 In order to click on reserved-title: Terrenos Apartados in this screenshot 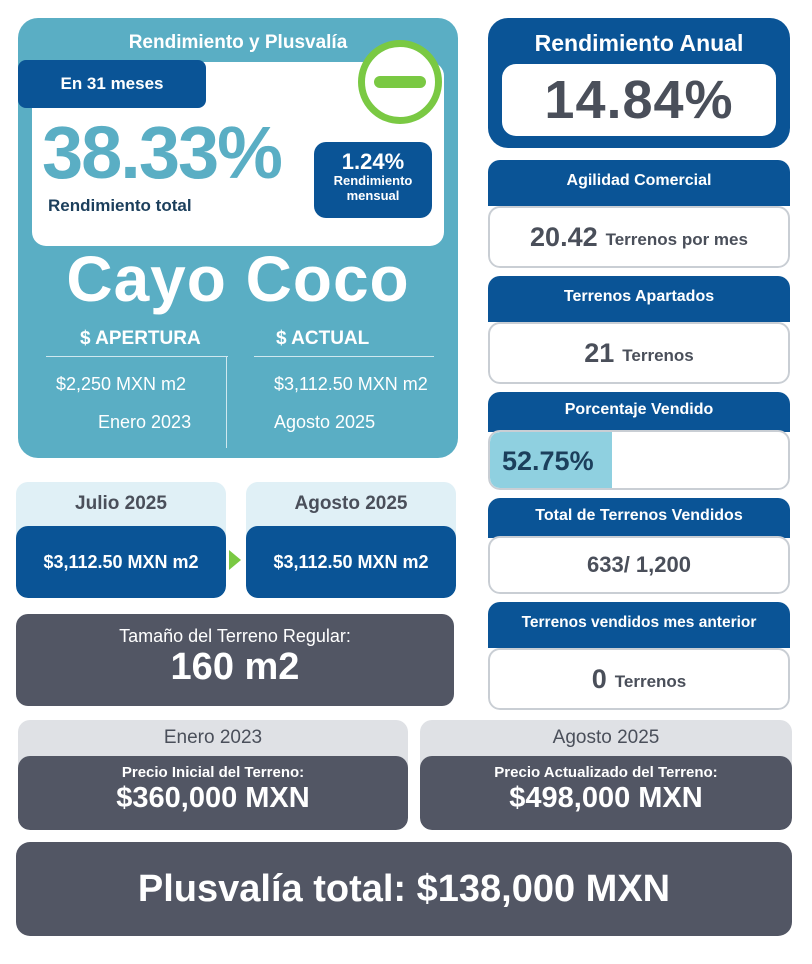, I will do `click(639, 299)`.